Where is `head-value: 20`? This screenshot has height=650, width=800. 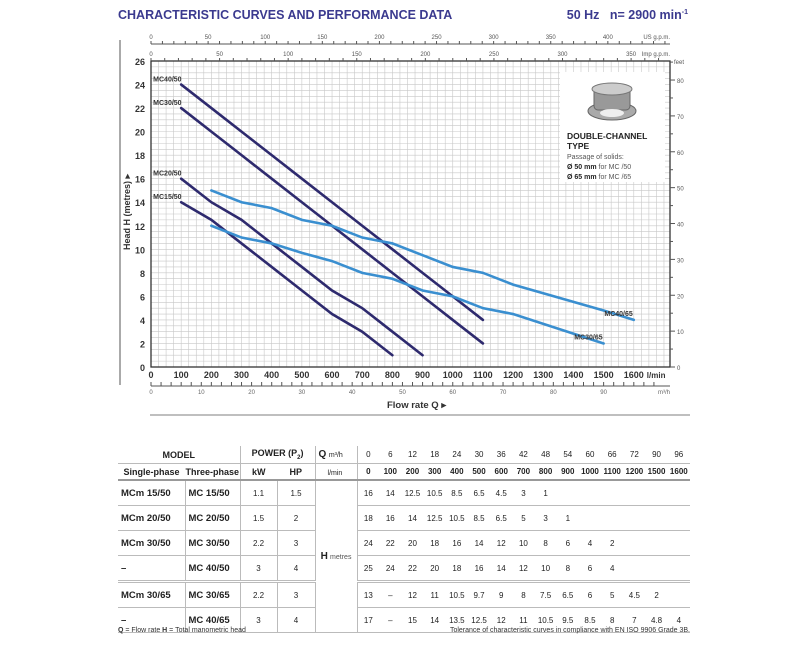
head-value: 20 is located at coordinates (434, 569).